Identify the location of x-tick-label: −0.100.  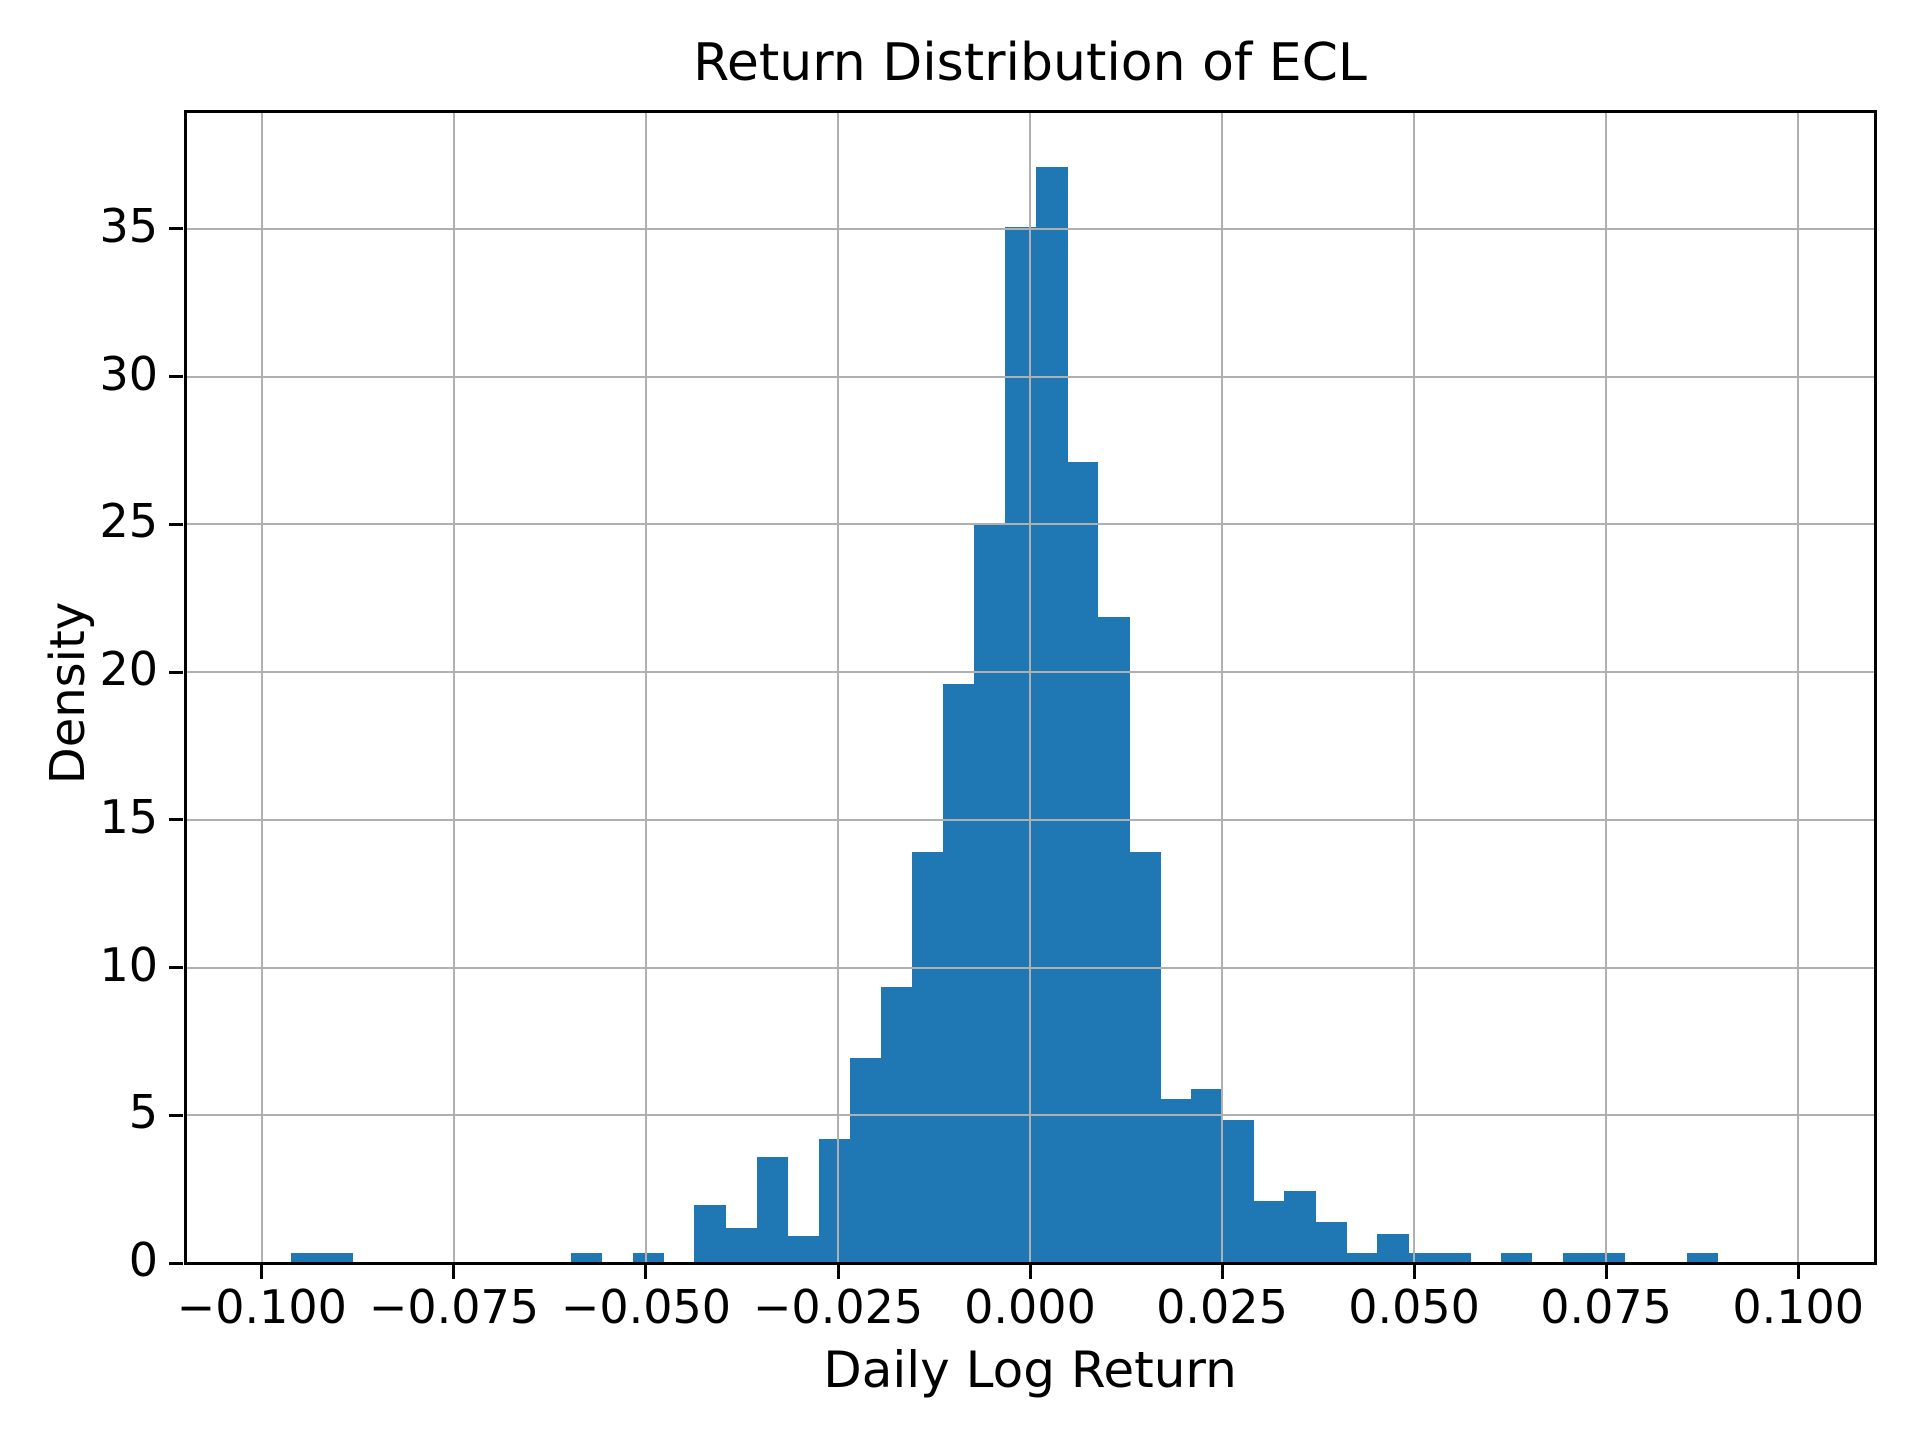
(261, 1307).